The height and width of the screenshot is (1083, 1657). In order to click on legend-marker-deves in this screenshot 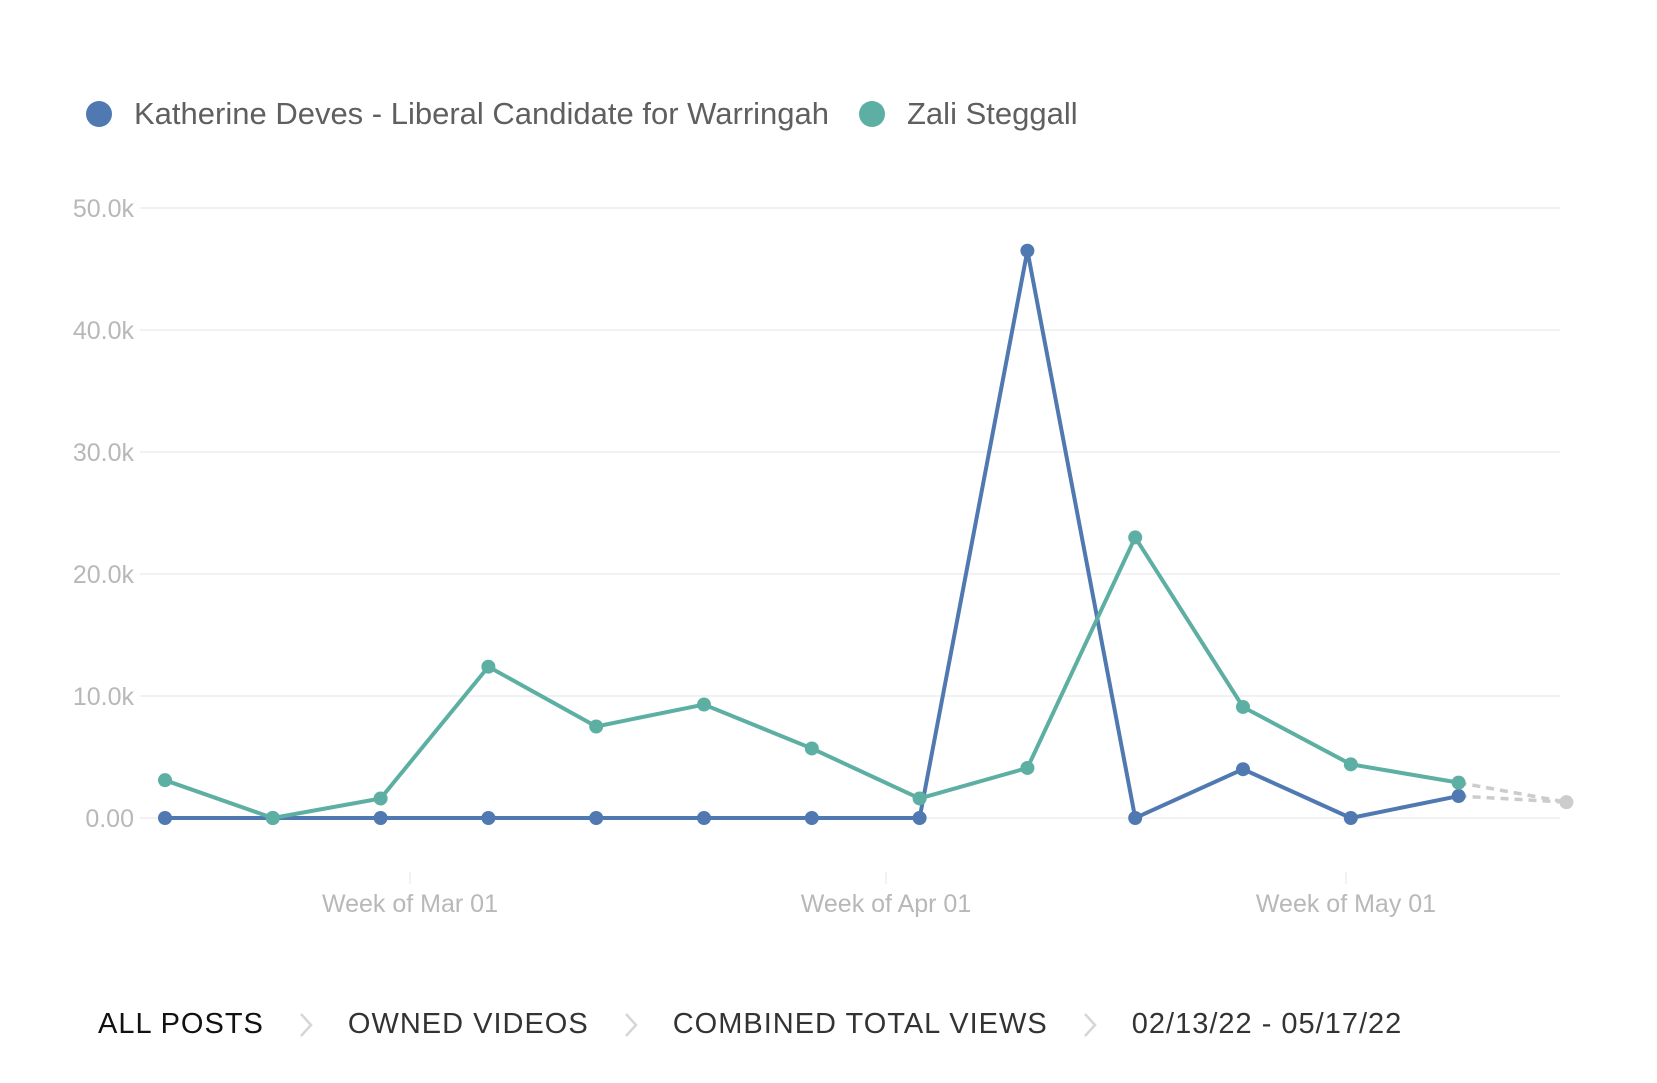, I will do `click(99, 114)`.